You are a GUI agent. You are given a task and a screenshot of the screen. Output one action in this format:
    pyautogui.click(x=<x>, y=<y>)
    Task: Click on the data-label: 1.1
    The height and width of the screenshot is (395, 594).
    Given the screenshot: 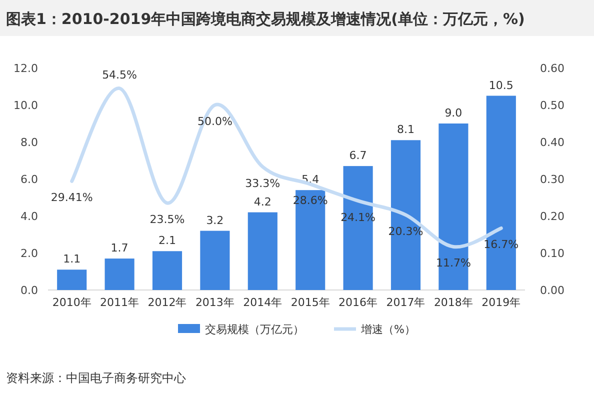 What is the action you would take?
    pyautogui.click(x=72, y=259)
    